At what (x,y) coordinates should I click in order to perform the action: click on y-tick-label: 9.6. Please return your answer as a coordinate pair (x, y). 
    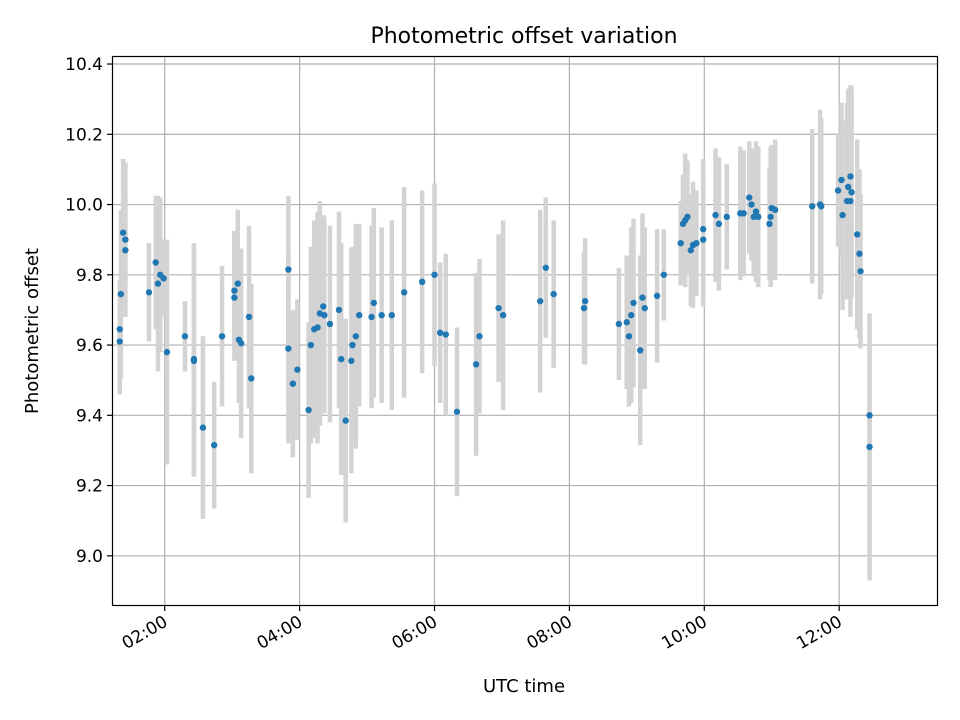
    Looking at the image, I should click on (89, 346).